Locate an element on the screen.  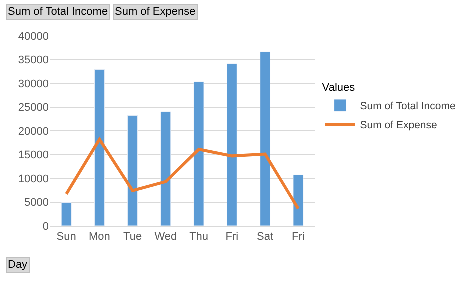
y-tick-label: 30000 is located at coordinates (33, 84).